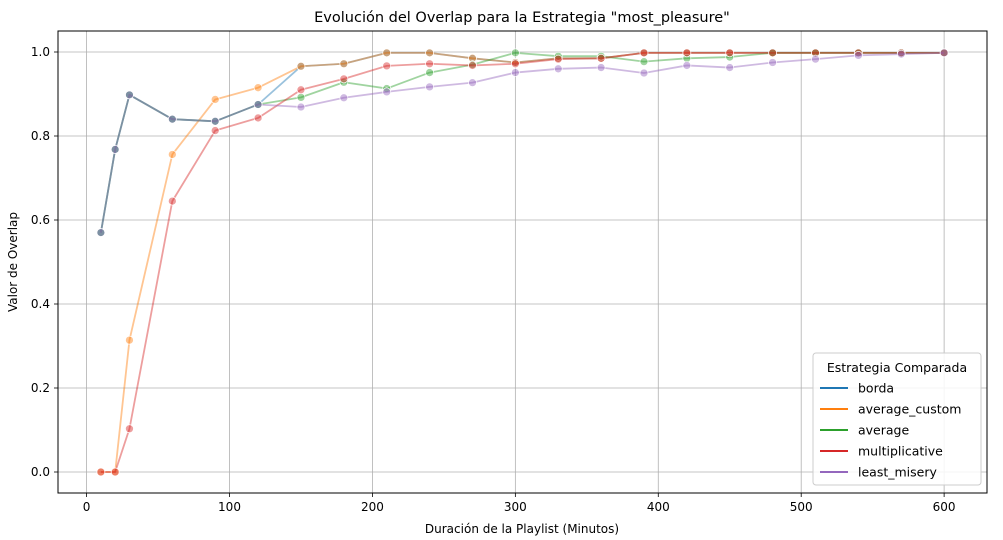  What do you see at coordinates (40, 52) in the screenshot?
I see `y-tick-label: 1.0` at bounding box center [40, 52].